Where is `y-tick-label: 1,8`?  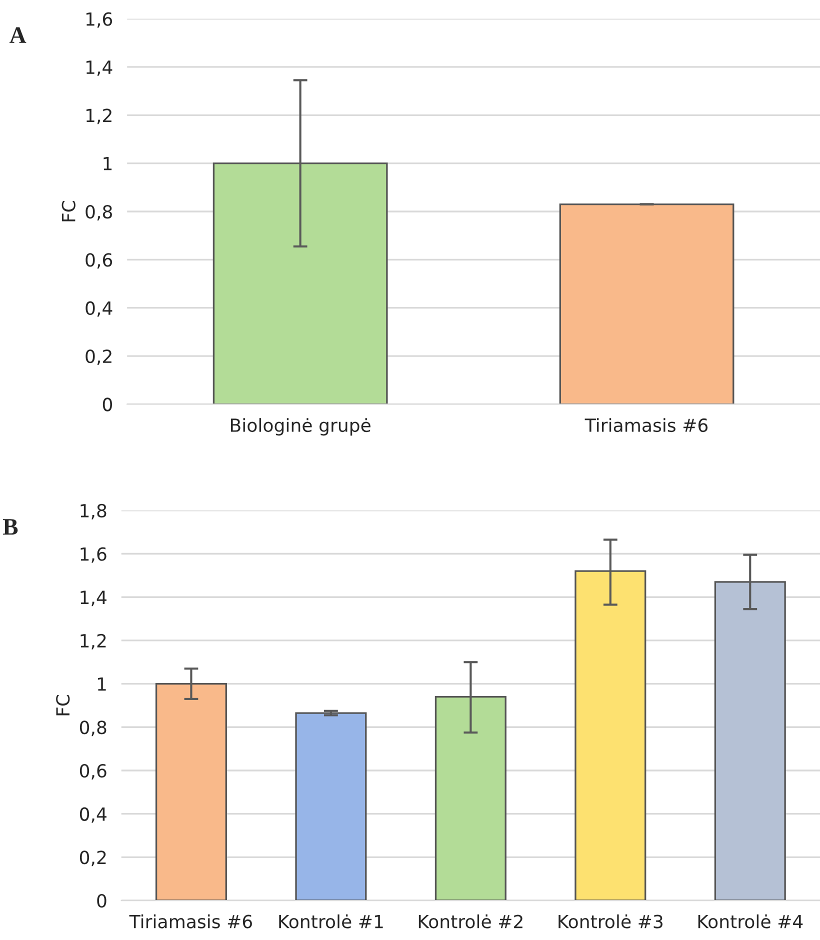
y-tick-label: 1,8 is located at coordinates (93, 512).